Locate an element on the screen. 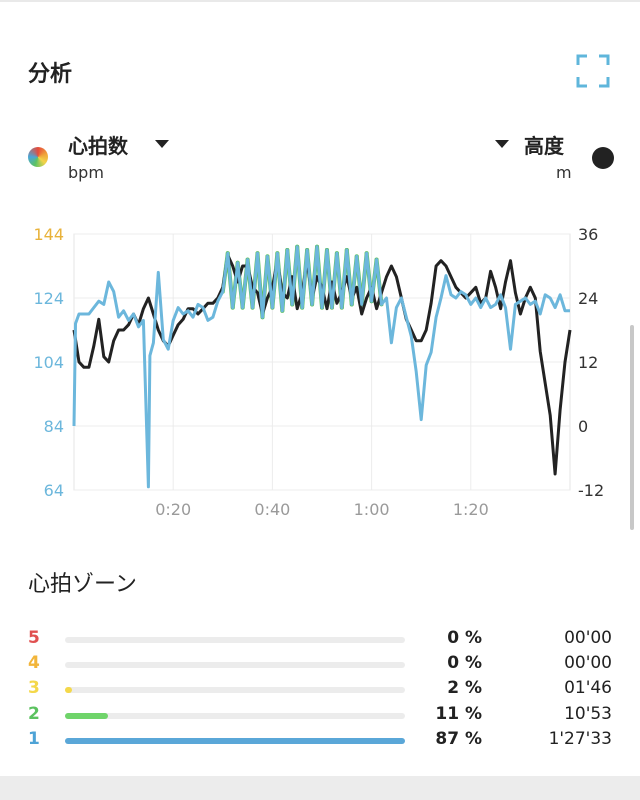 Image resolution: width=640 pixels, height=800 pixels. zone-number: 3 is located at coordinates (34, 688).